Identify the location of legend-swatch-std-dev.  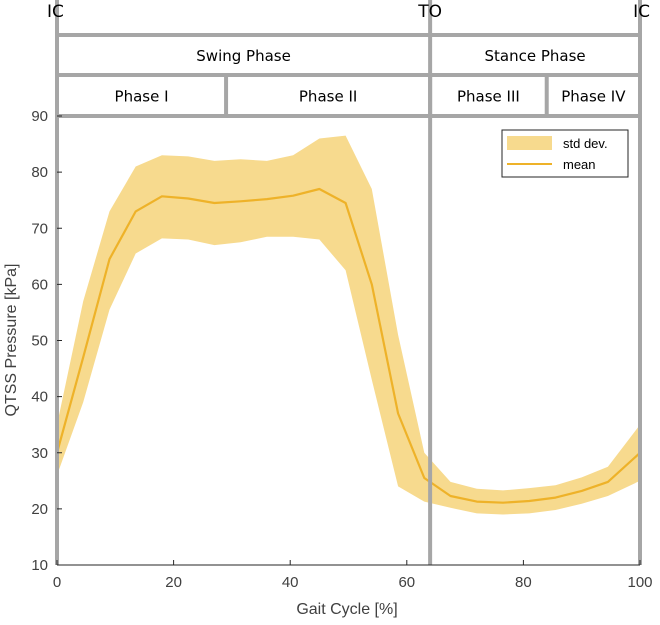
(529, 143).